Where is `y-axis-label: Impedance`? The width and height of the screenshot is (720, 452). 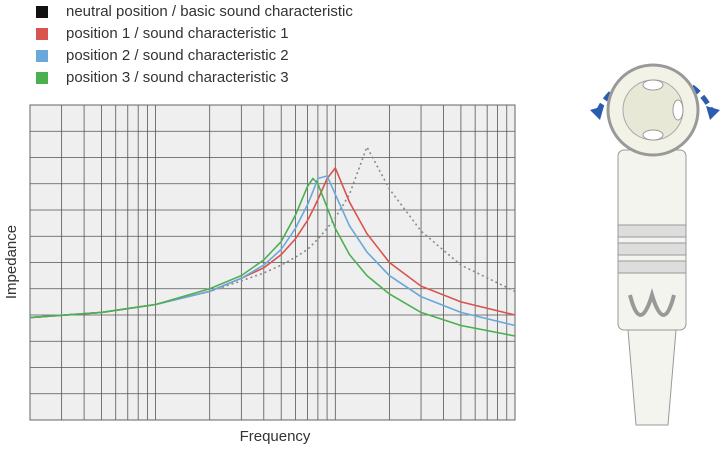 y-axis-label: Impedance is located at coordinates (11, 262).